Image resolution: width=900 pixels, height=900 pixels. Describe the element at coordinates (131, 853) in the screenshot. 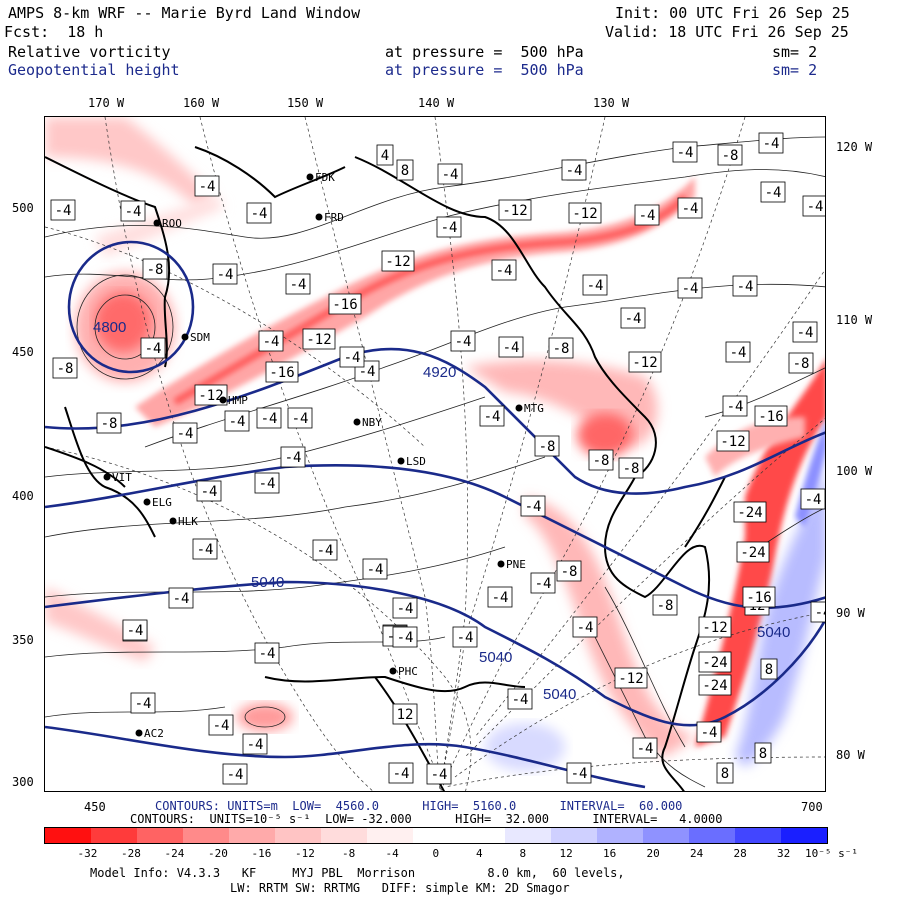

I see `colorbar-tick-label: -28` at that location.